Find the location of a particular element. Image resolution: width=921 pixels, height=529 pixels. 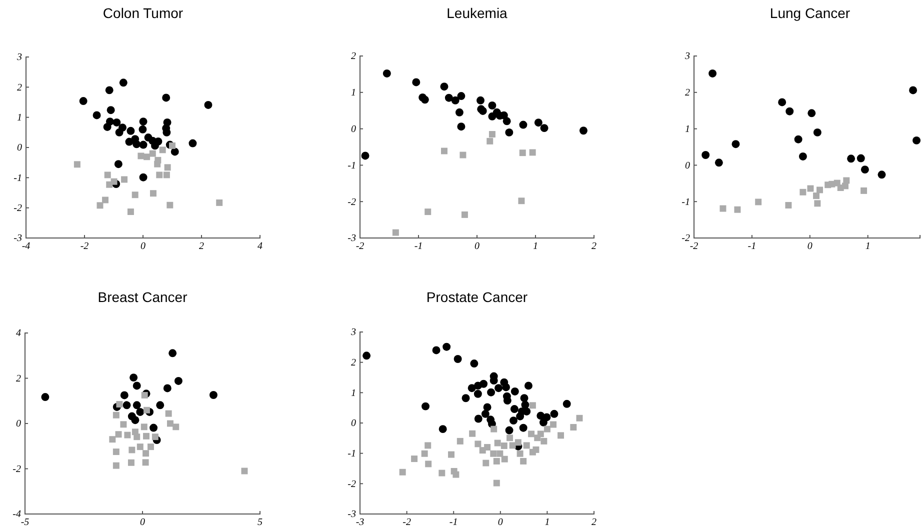

x-tick-label: 4 is located at coordinates (260, 246).